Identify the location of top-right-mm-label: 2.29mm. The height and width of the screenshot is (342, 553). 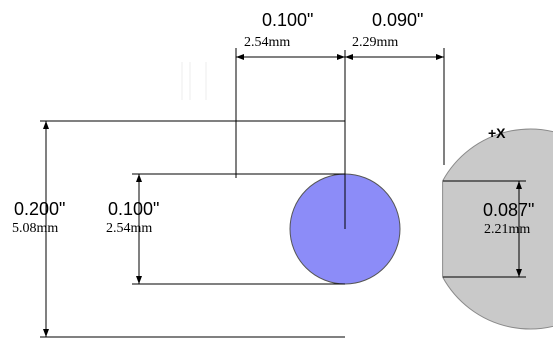
(375, 42).